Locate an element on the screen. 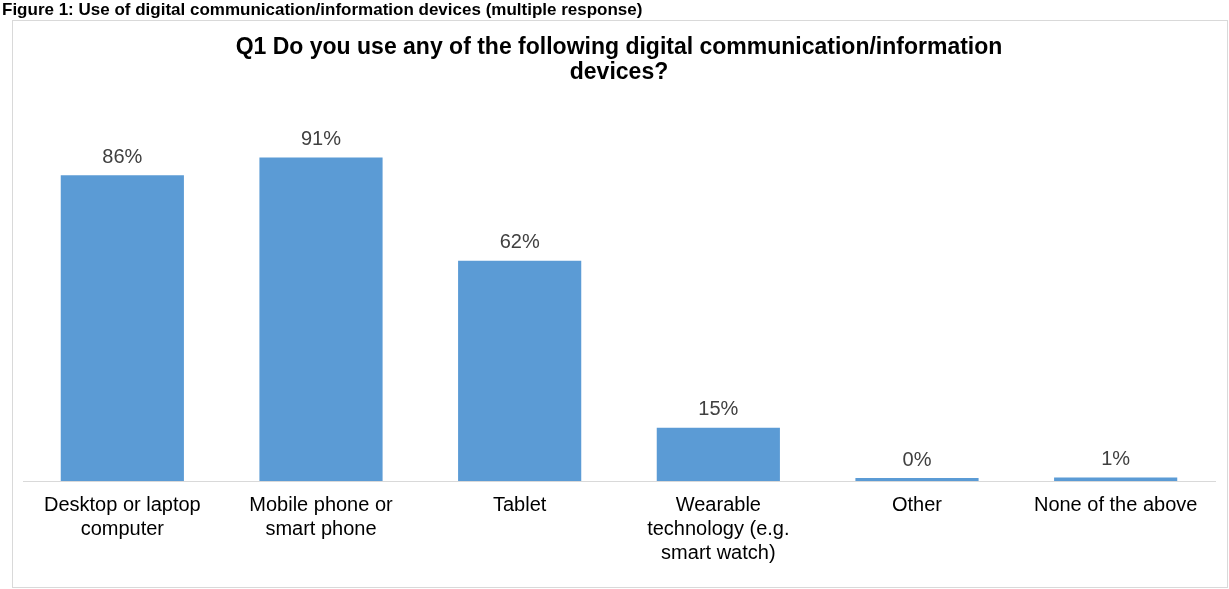 Image resolution: width=1229 pixels, height=589 pixels. data-label: 15% is located at coordinates (718, 408).